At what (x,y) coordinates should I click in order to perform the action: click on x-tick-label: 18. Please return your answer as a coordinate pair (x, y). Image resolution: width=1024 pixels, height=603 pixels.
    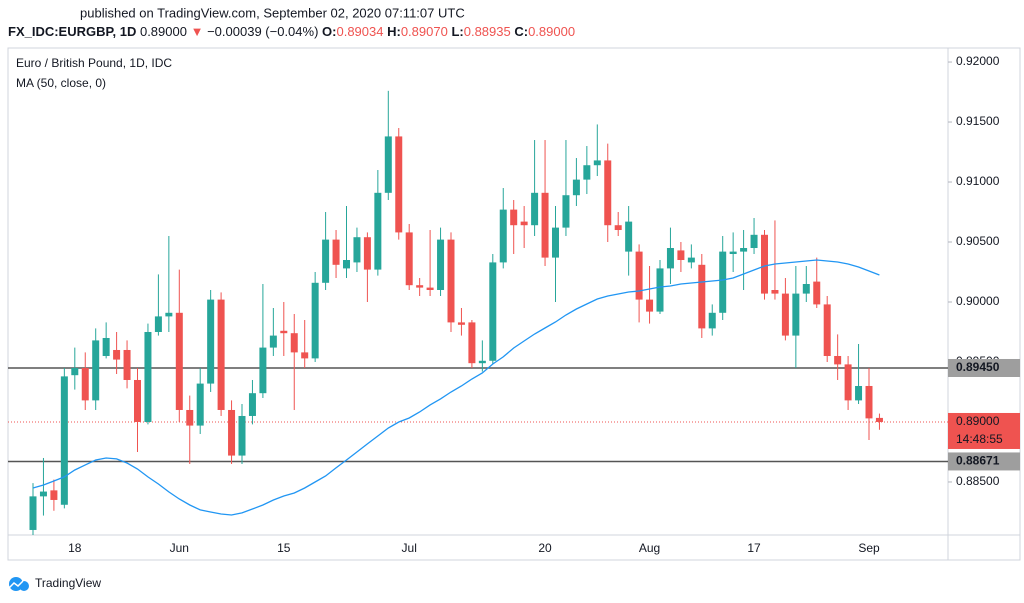
    Looking at the image, I should click on (75, 548).